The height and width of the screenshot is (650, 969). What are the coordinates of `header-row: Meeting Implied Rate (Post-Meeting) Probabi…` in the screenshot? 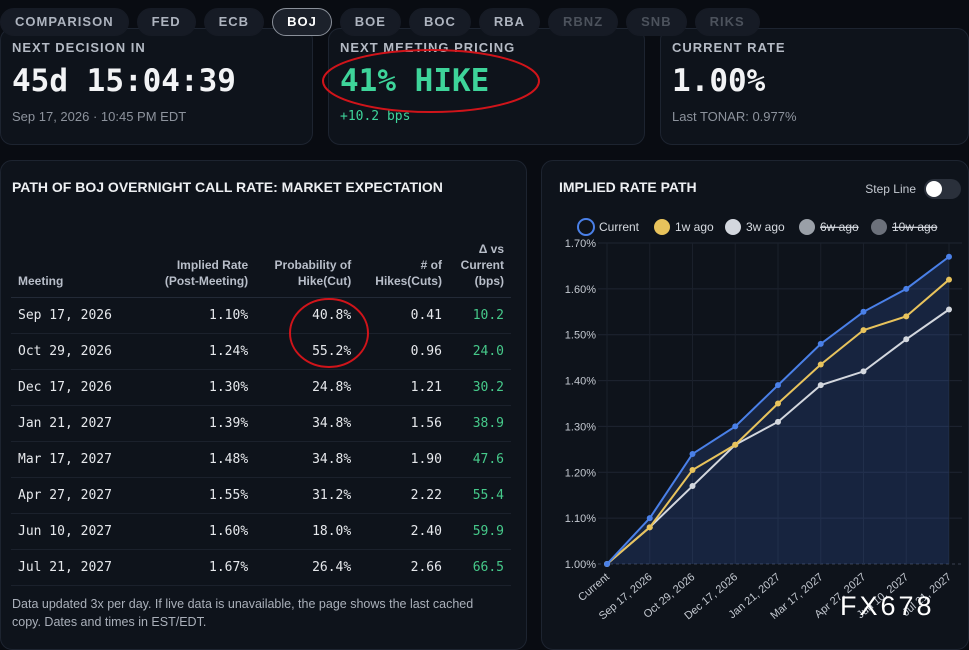 It's located at (261, 264).